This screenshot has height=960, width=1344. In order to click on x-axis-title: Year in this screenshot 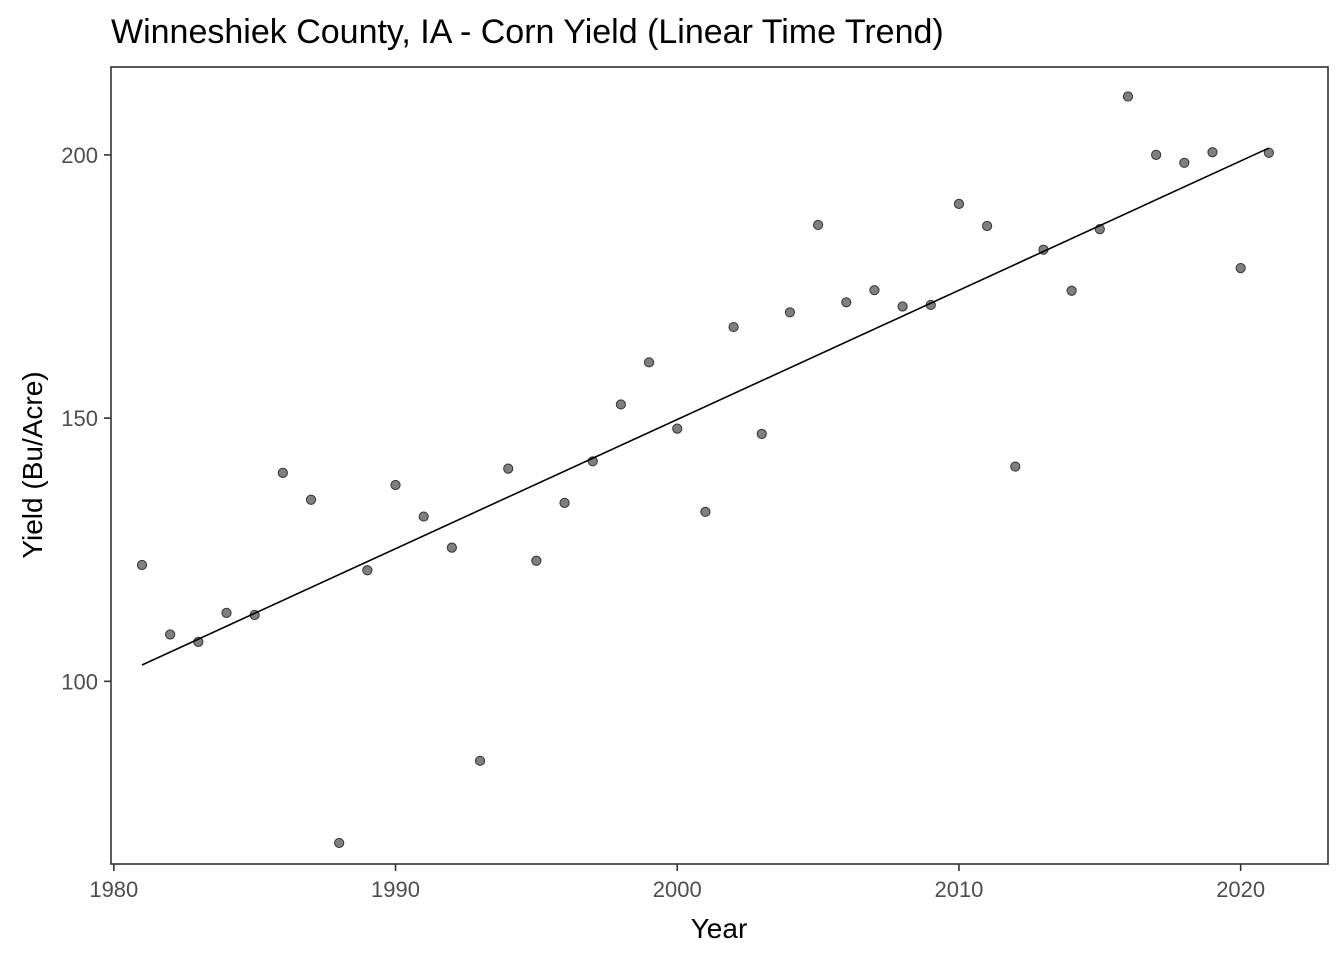, I will do `click(719, 928)`.